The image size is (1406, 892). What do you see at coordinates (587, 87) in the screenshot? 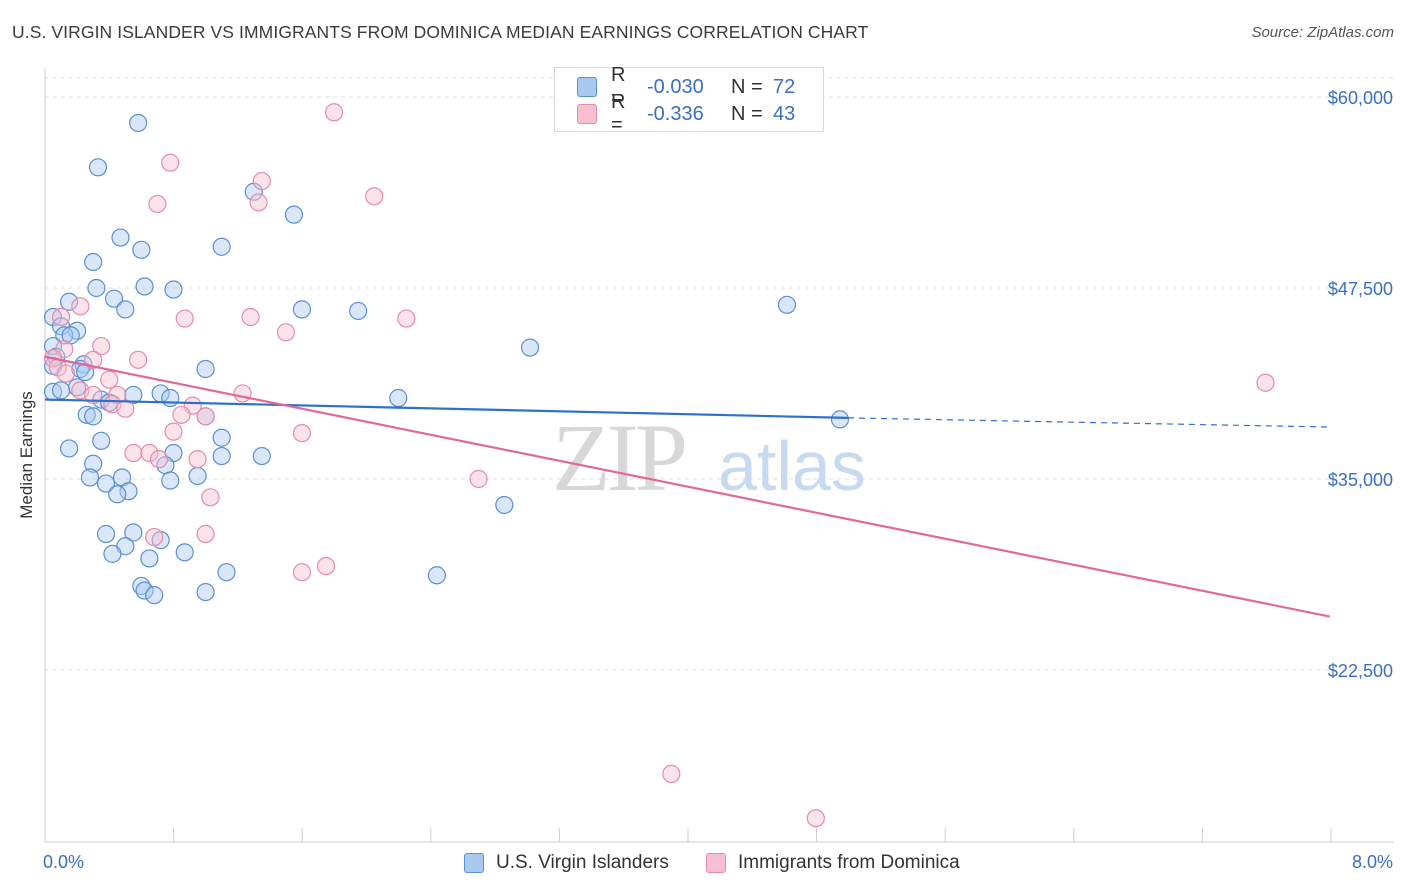
I see `legend-swatch-blue` at bounding box center [587, 87].